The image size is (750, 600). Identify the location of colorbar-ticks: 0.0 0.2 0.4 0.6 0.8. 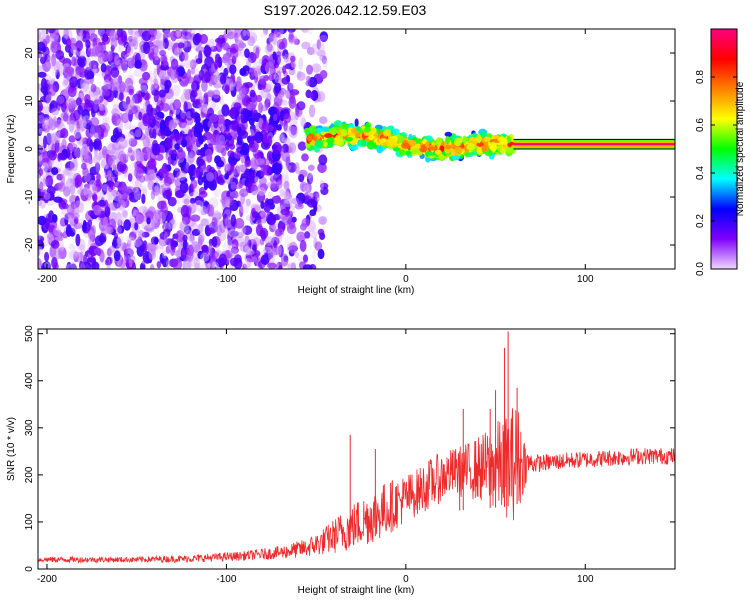
(716, 173).